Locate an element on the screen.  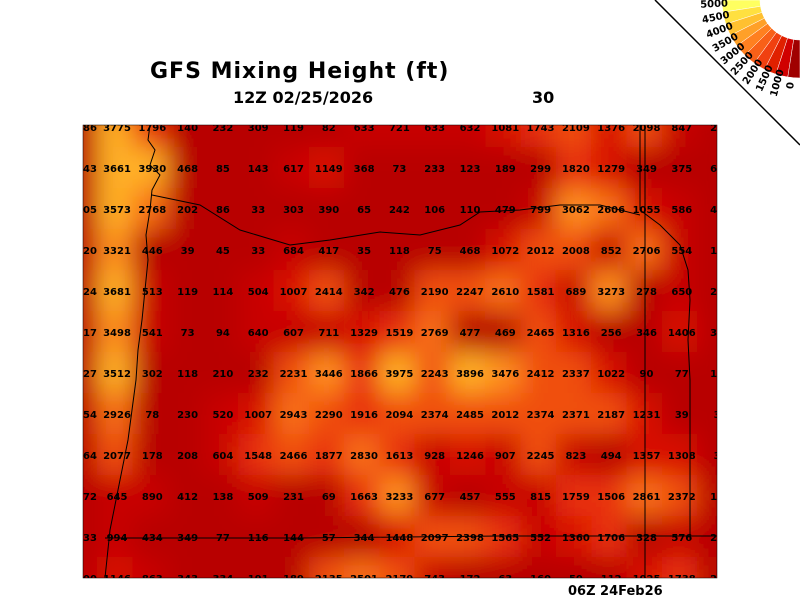
grid-value: 1246 is located at coordinates (470, 456).